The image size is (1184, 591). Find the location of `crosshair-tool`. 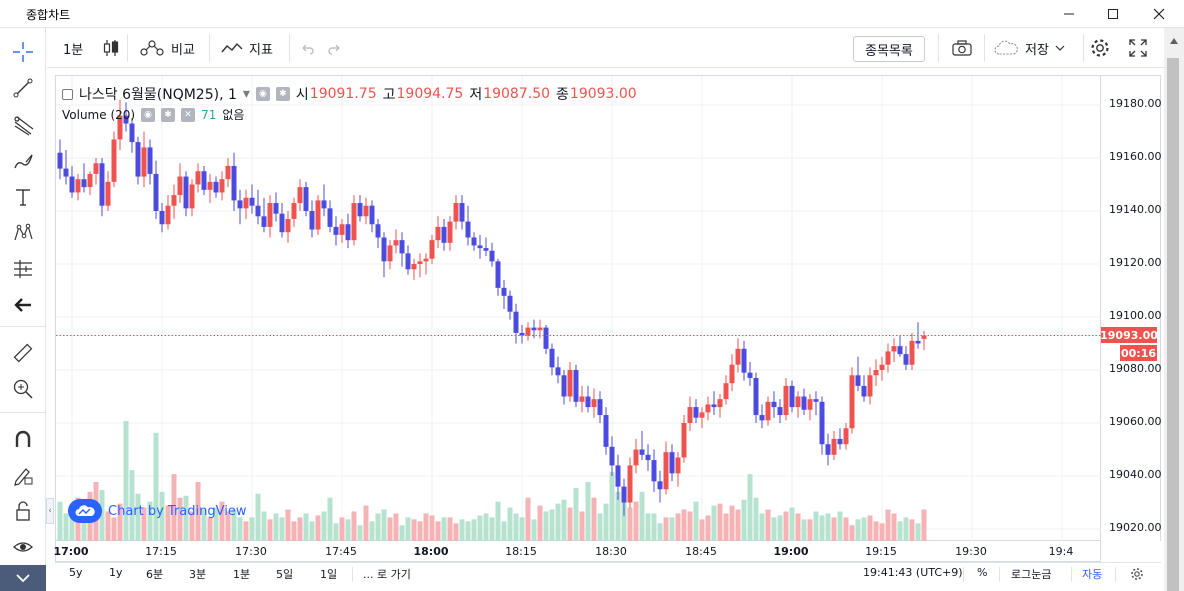

crosshair-tool is located at coordinates (23, 52).